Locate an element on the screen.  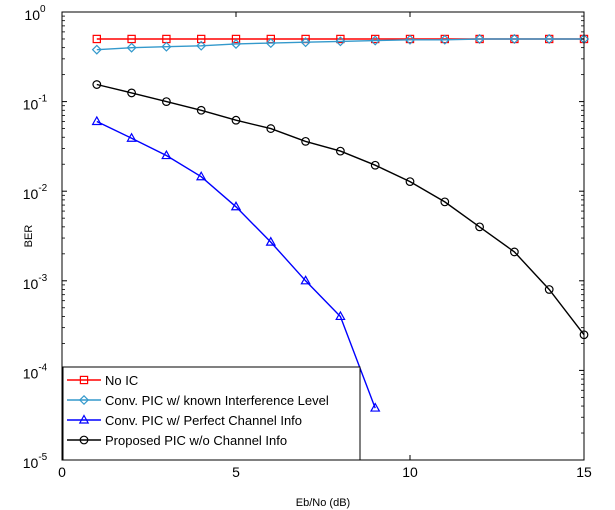
legend-box is located at coordinates (211, 413).